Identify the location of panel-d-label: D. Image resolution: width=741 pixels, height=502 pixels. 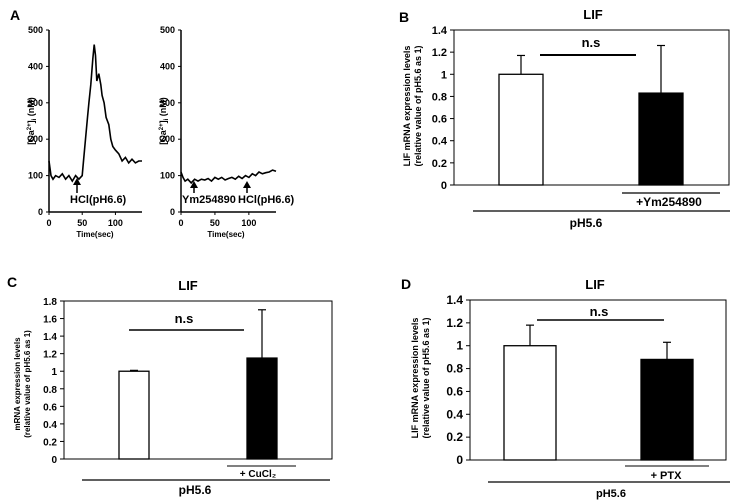
(406, 284).